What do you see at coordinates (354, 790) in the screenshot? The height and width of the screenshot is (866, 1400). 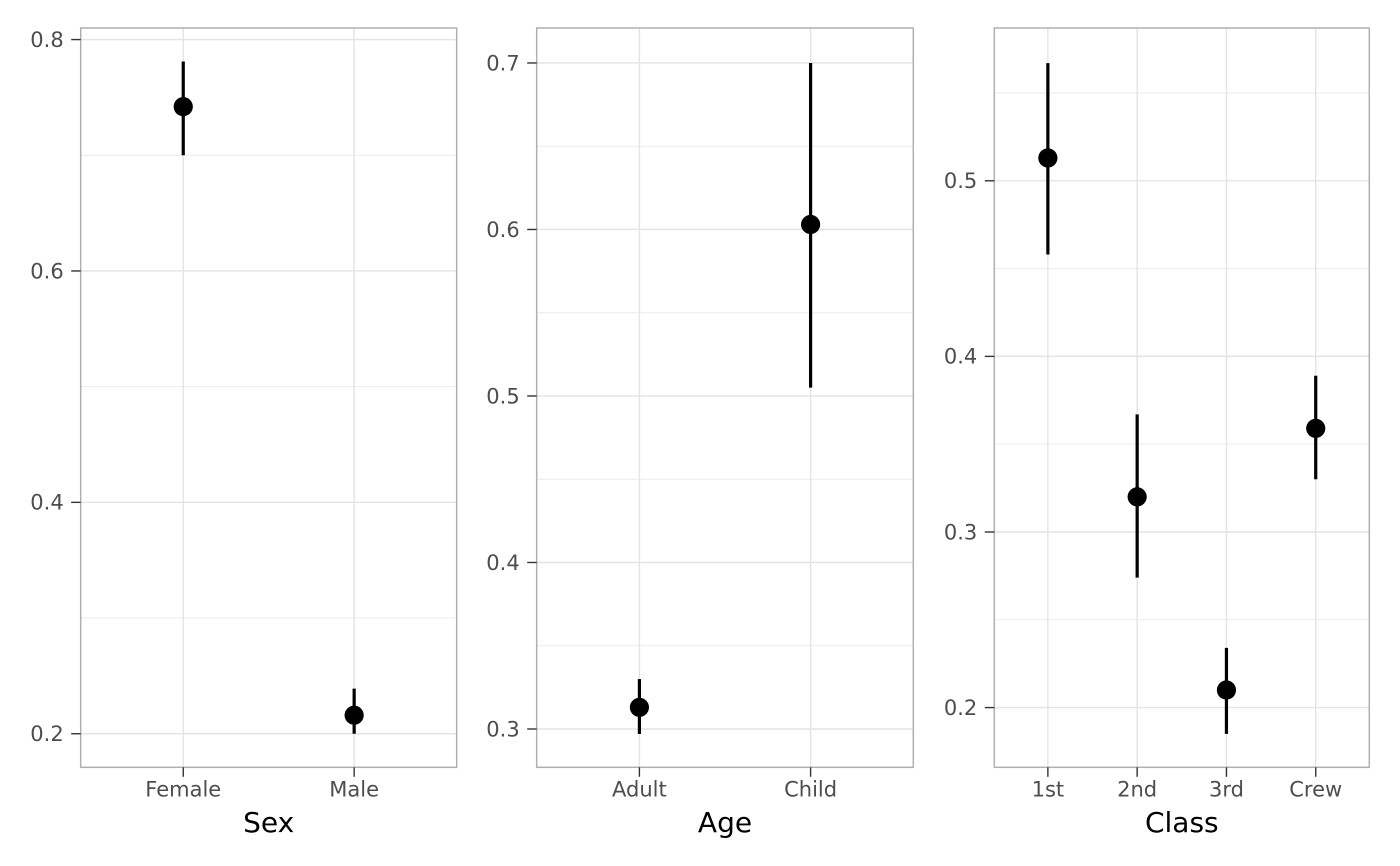 I see `x-tick-label: Male` at bounding box center [354, 790].